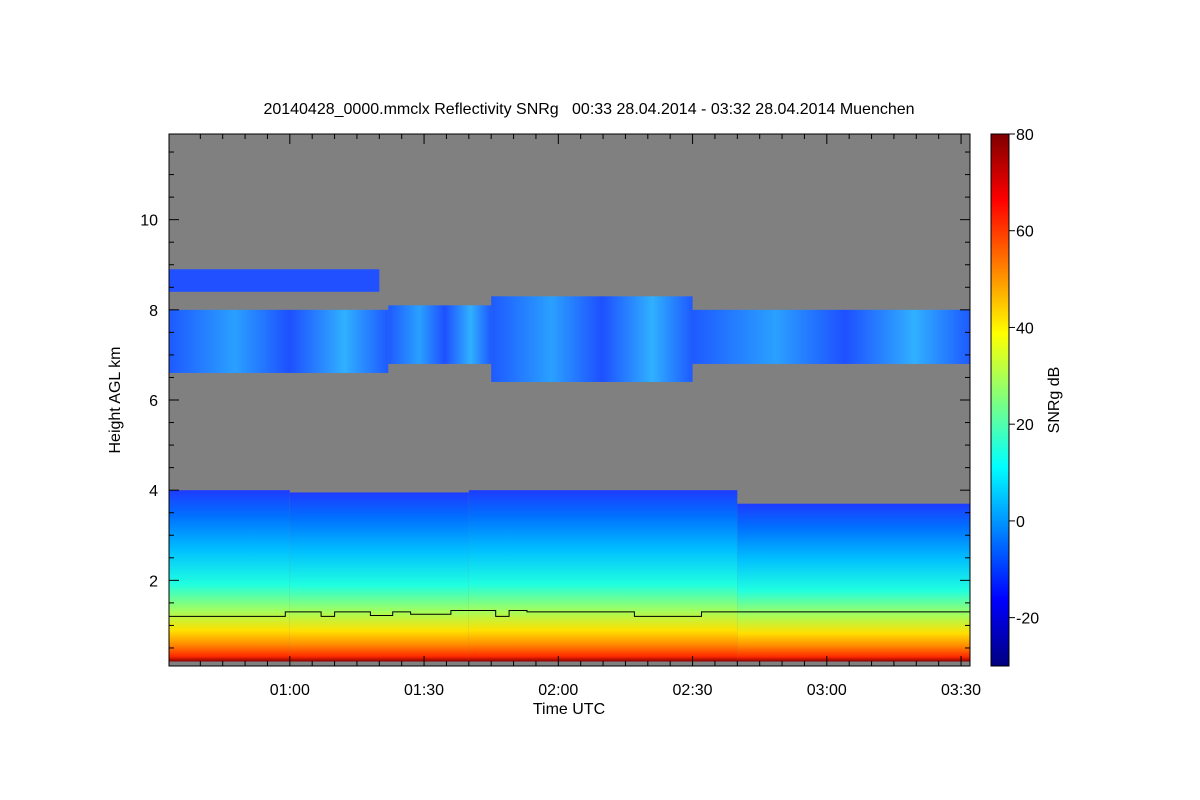  What do you see at coordinates (693, 690) in the screenshot?
I see `x-tick-label: 02:30` at bounding box center [693, 690].